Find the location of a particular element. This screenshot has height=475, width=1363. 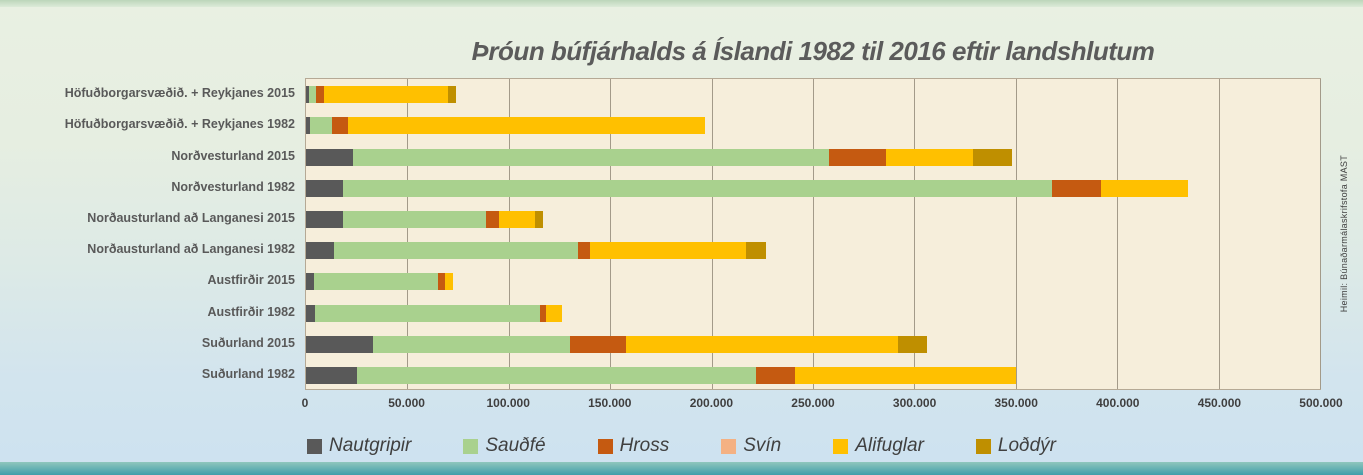

y-axis-label: Suðurland 1982 is located at coordinates (248, 373).